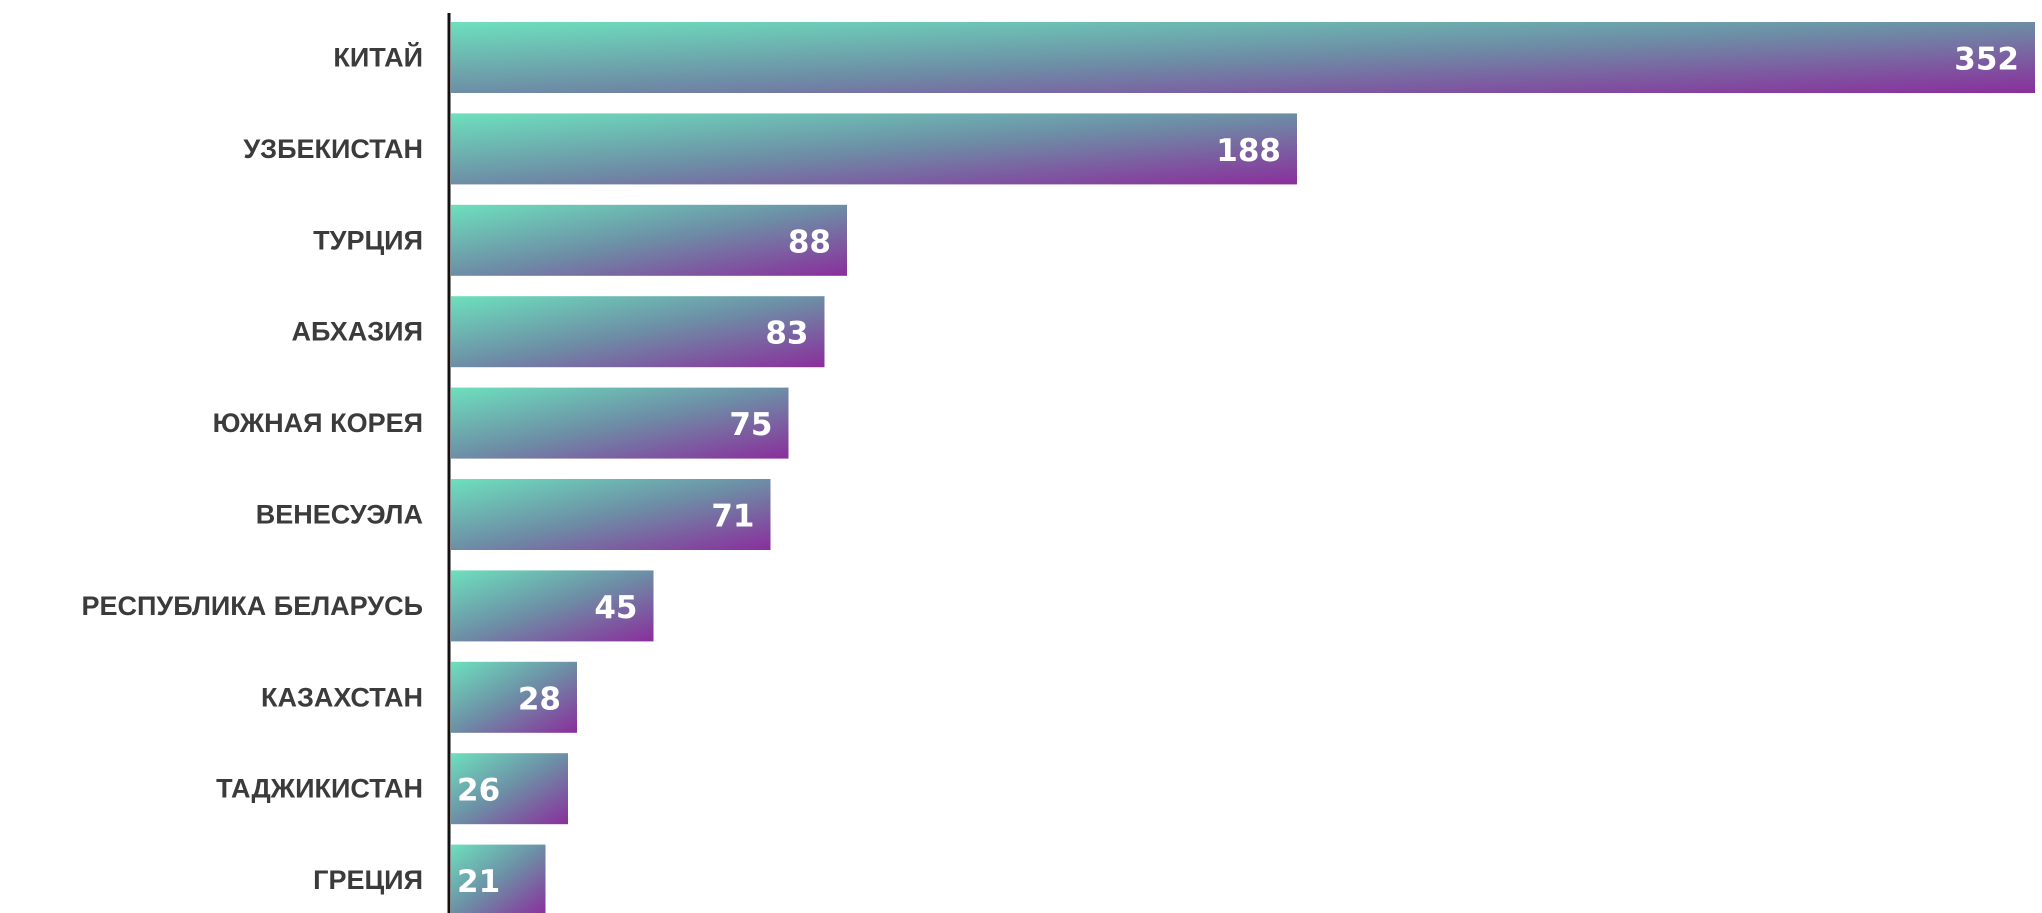 The width and height of the screenshot is (2042, 913). I want to click on category-label: РЕСПУБЛИКА БЕЛАРУСЬ, so click(253, 606).